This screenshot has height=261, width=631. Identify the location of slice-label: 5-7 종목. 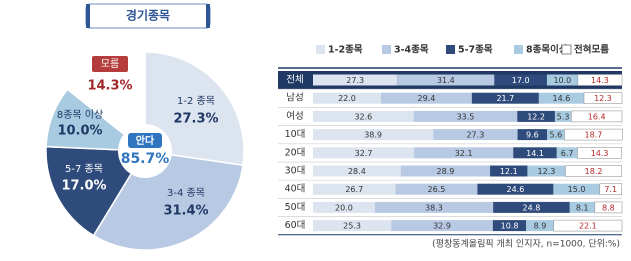
(84, 169).